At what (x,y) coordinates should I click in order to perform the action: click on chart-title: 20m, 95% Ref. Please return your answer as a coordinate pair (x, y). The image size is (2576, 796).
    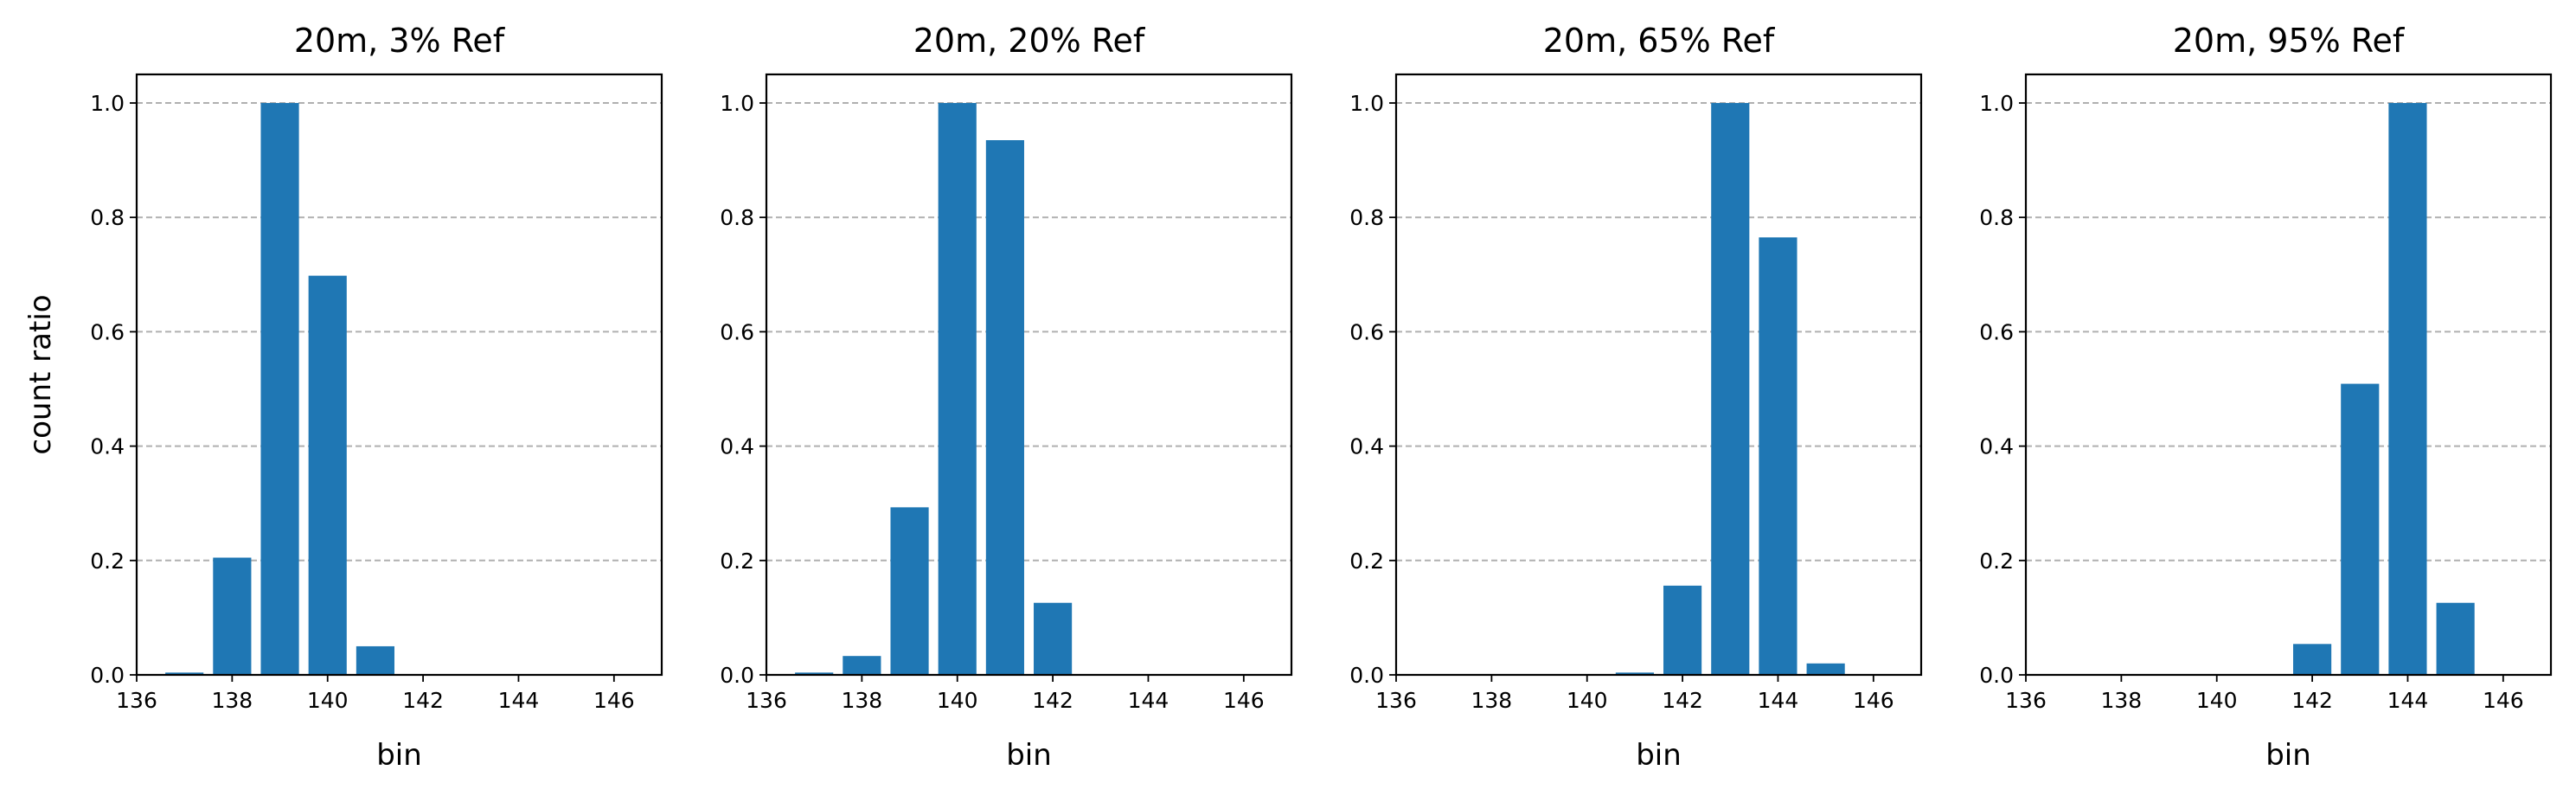
    Looking at the image, I should click on (2289, 41).